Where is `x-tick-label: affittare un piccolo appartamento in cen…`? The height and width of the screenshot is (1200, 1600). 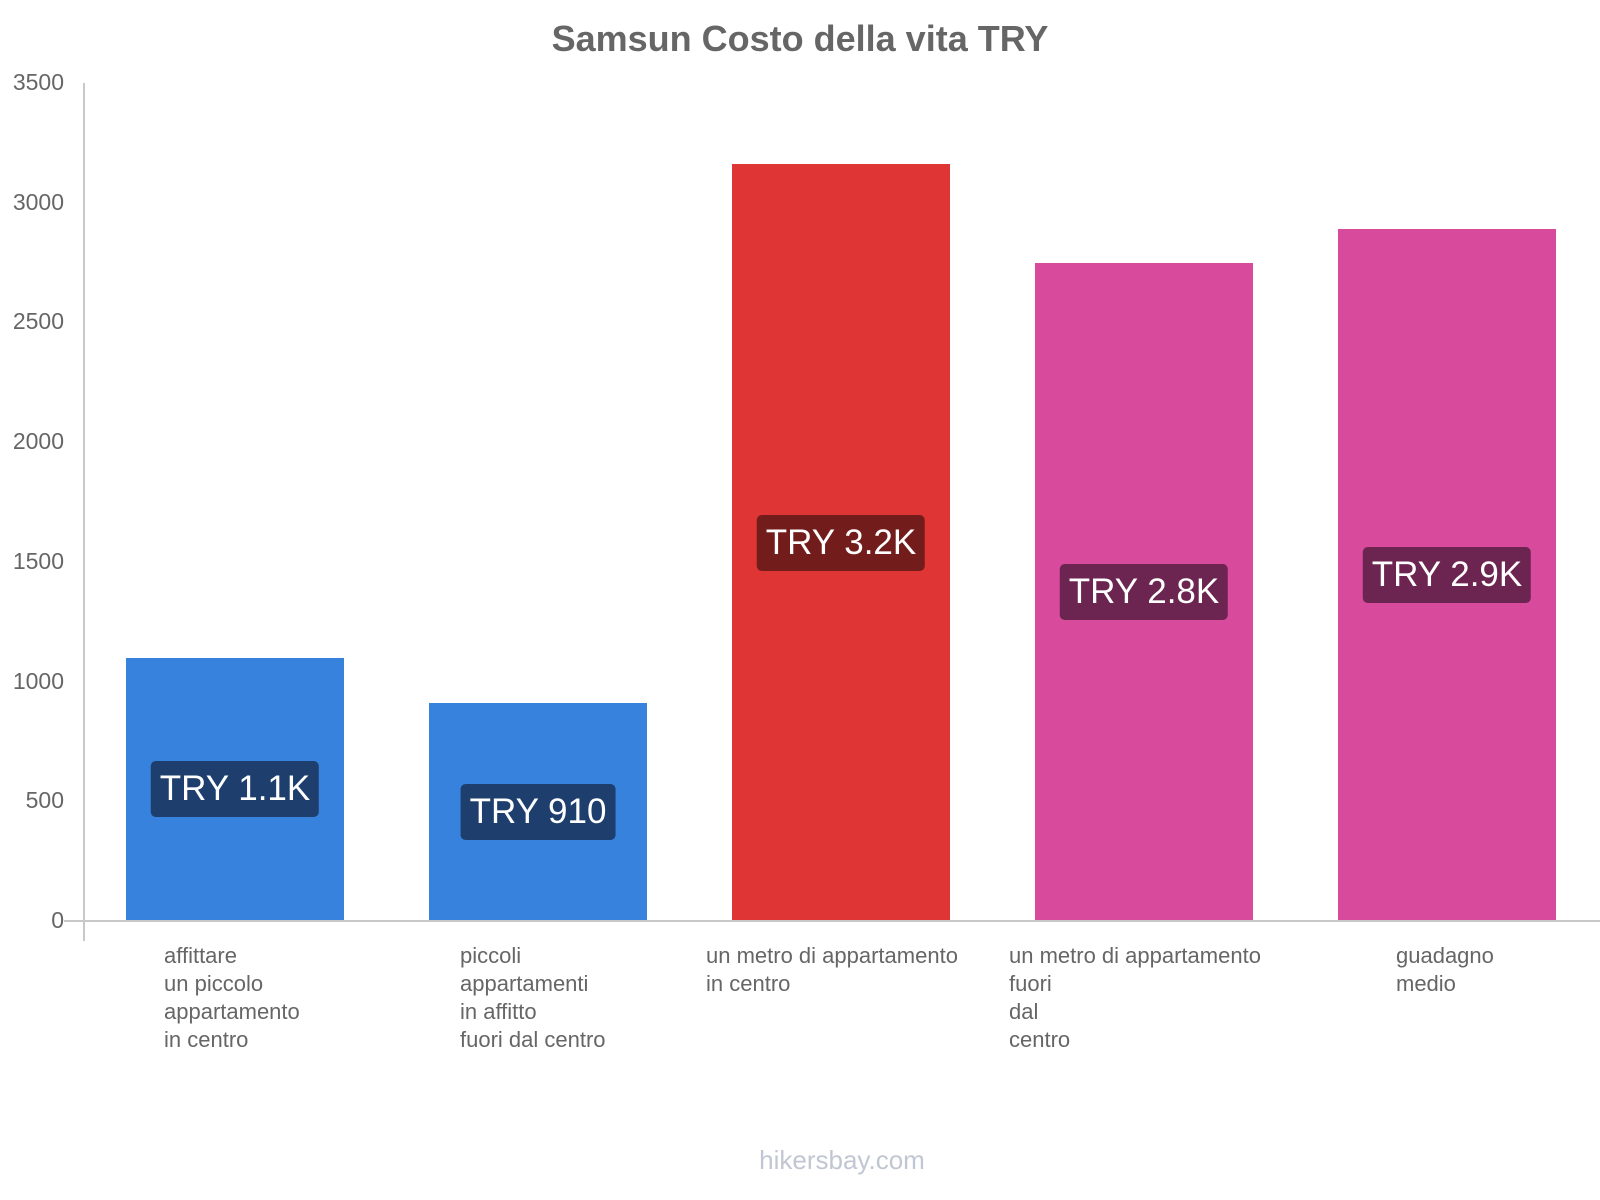
x-tick-label: affittare un piccolo appartamento in cen… is located at coordinates (232, 997).